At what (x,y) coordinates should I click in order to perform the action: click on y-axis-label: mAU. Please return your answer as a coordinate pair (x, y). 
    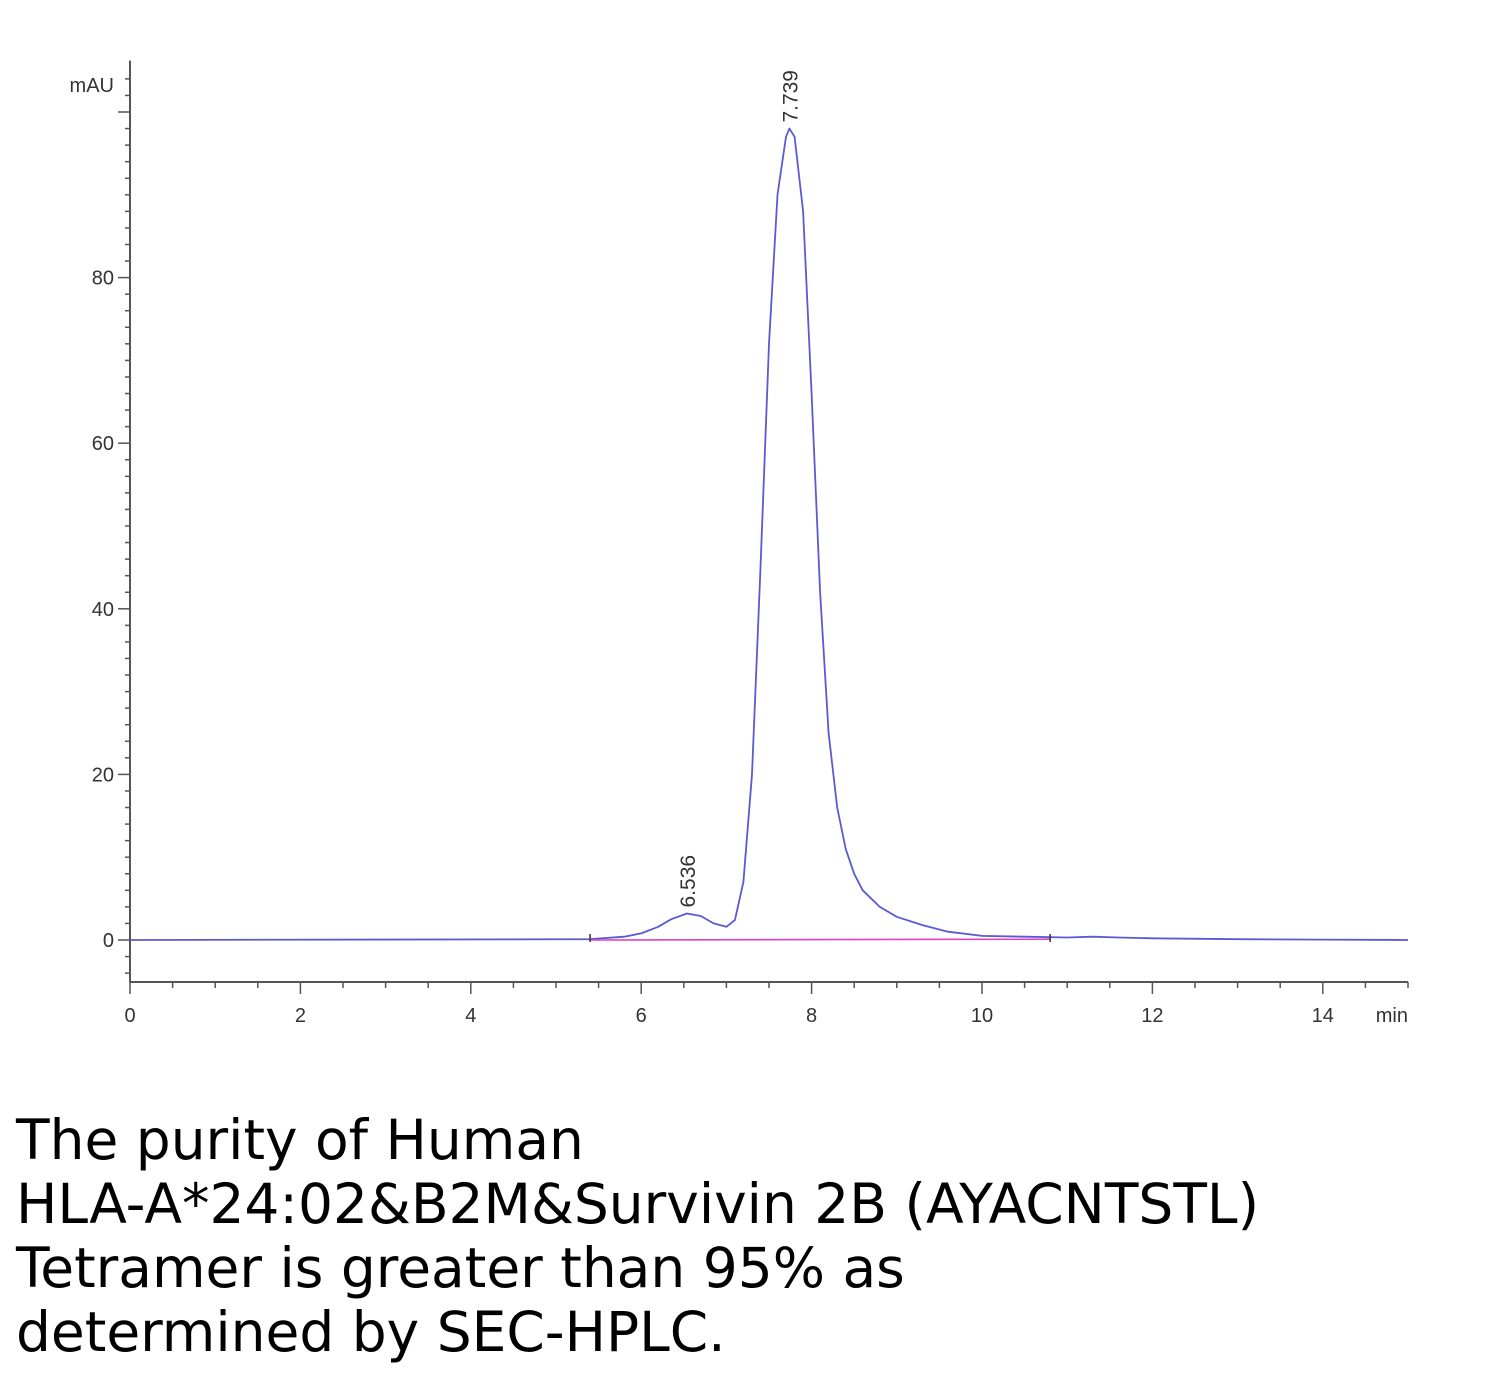
    Looking at the image, I should click on (92, 86).